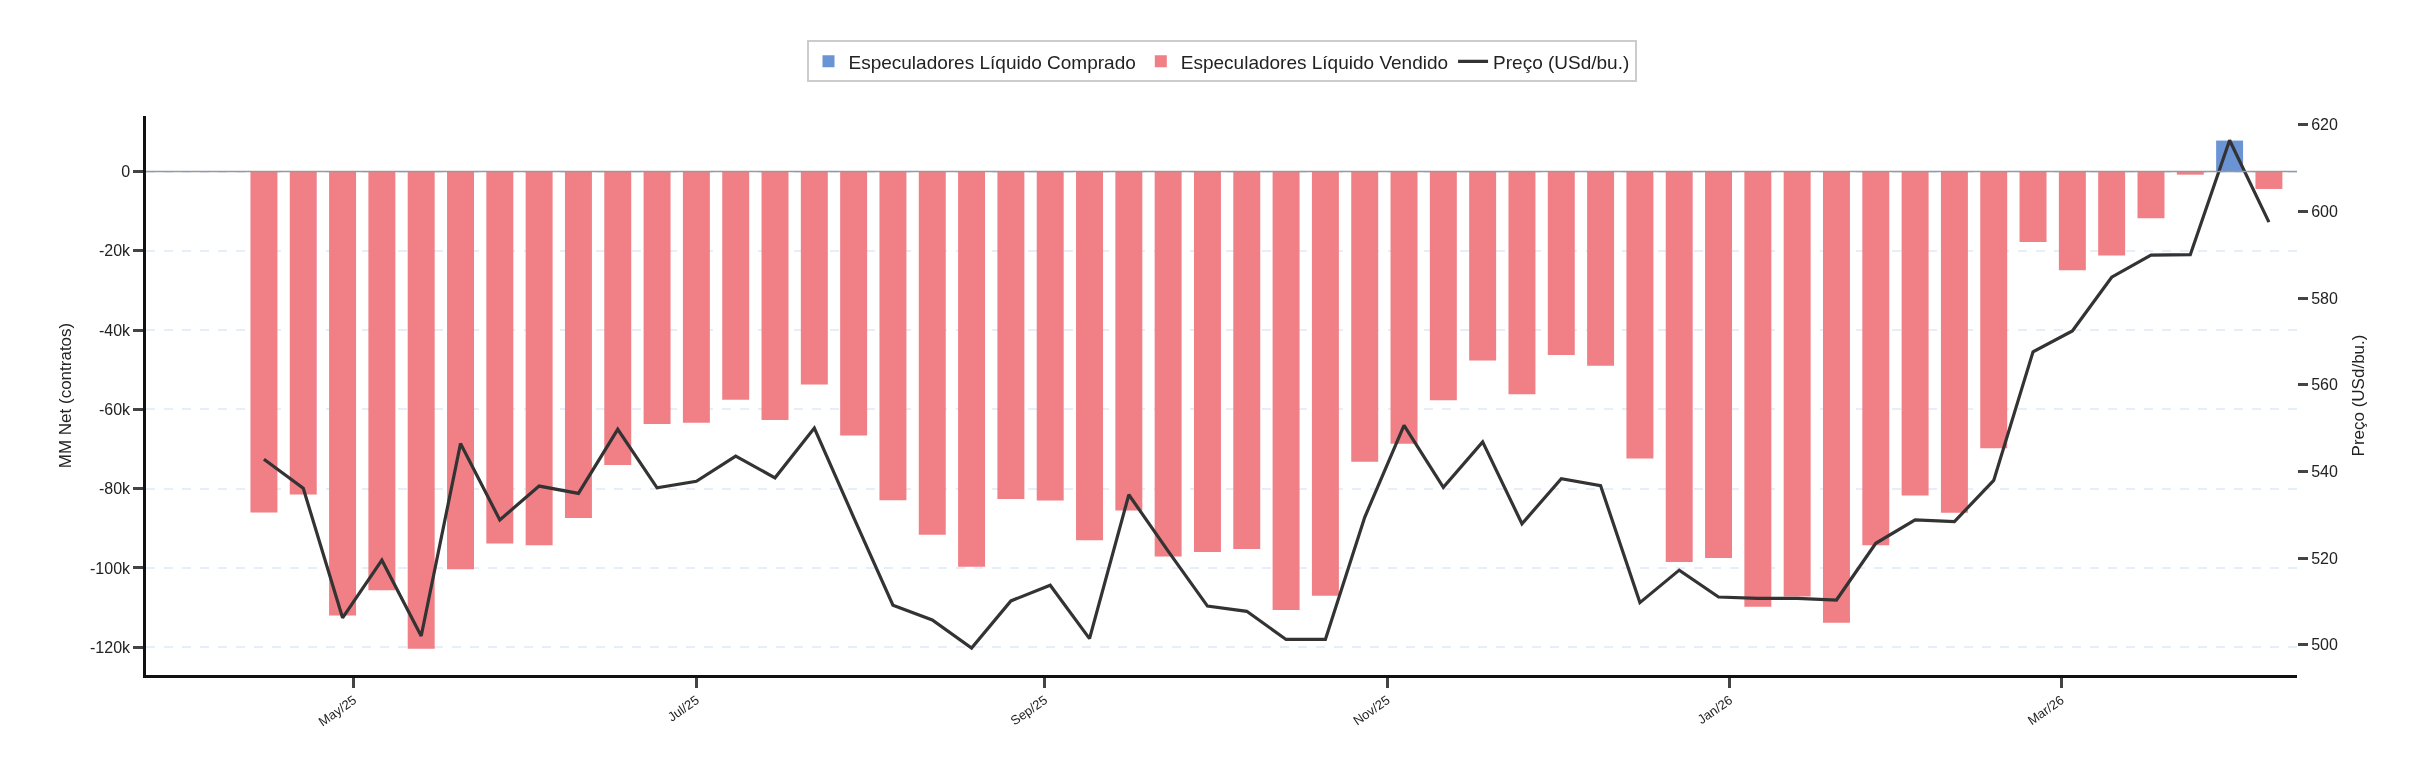 The width and height of the screenshot is (2416, 781). Describe the element at coordinates (115, 409) in the screenshot. I see `y-tick-label: -60k` at that location.